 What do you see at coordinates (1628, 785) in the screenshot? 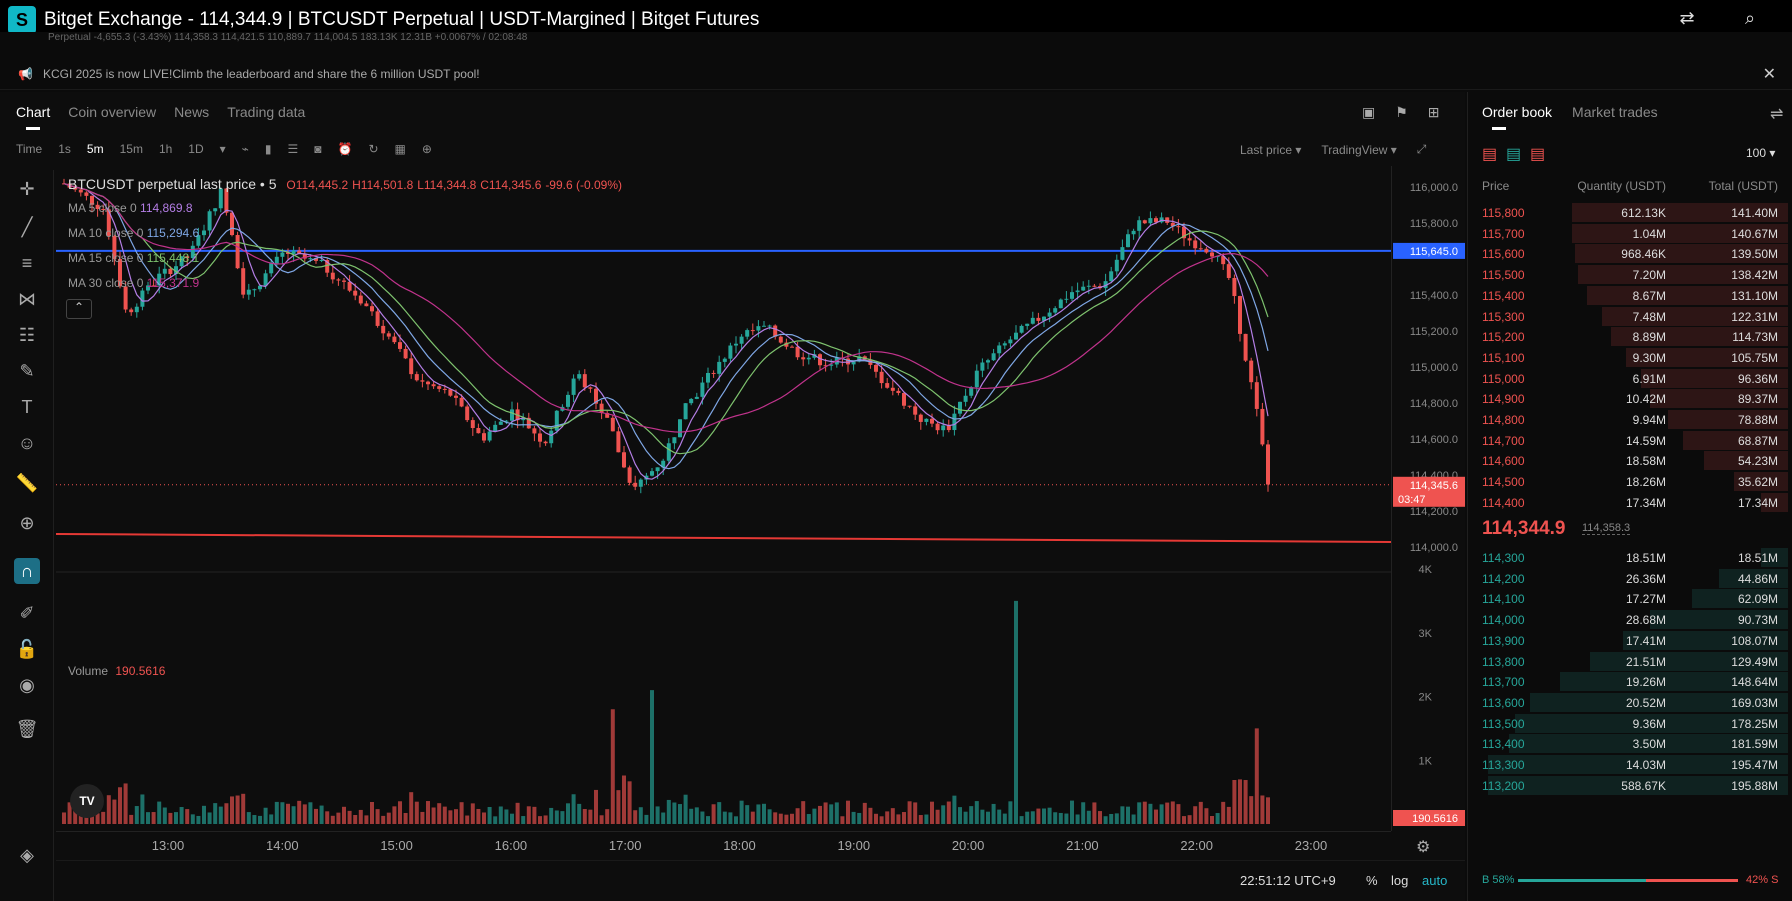
I see `bid-row: 113,200 588.67K 195.88M` at bounding box center [1628, 785].